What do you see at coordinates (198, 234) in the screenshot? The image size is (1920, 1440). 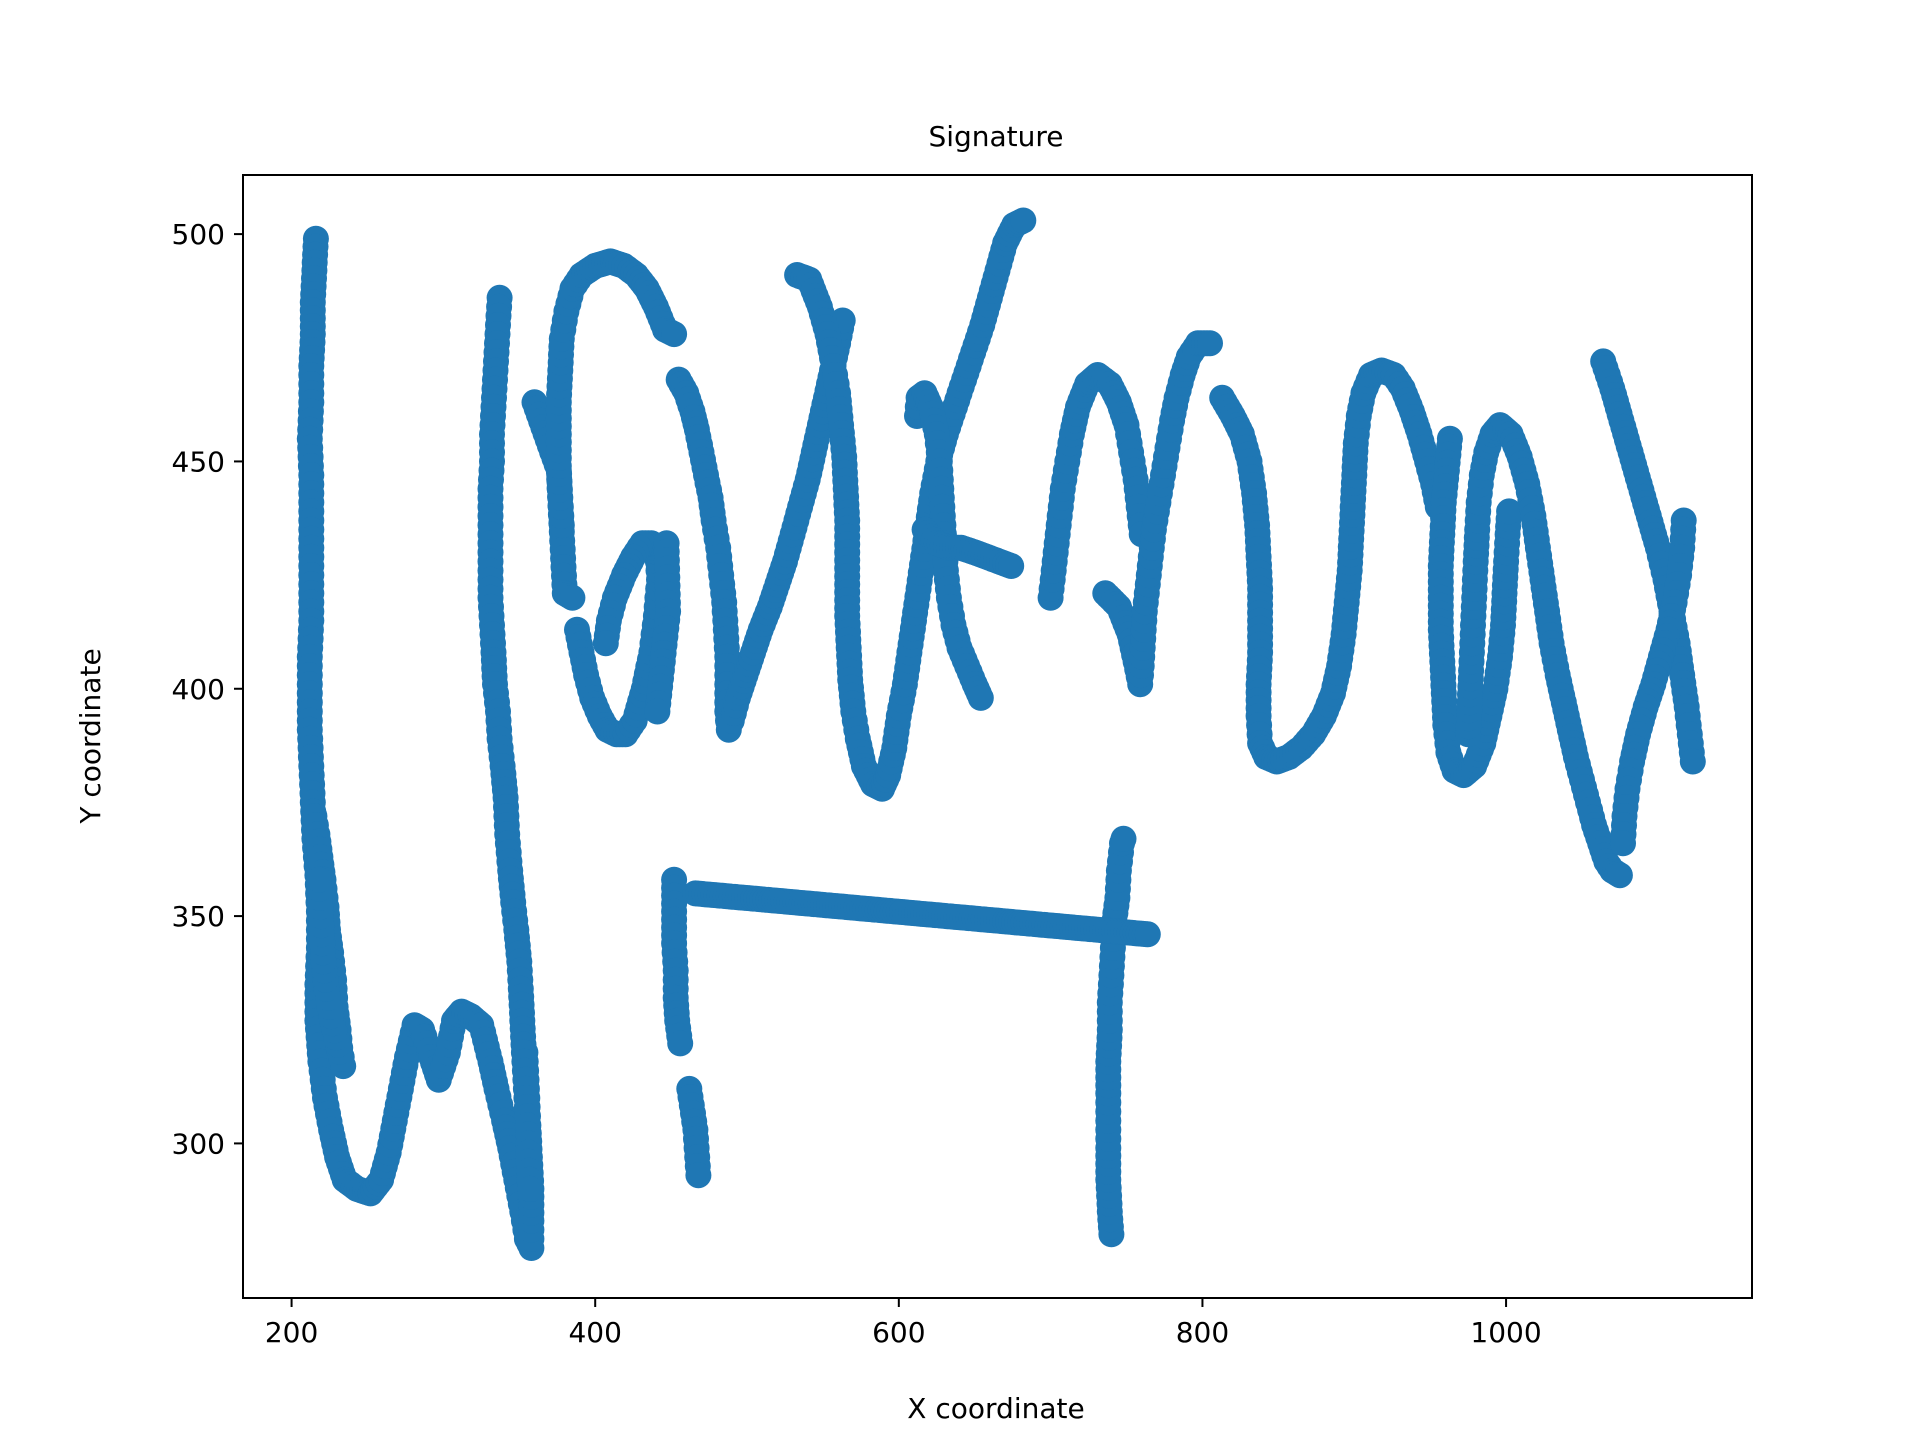 I see `y-tick-label-500: 500` at bounding box center [198, 234].